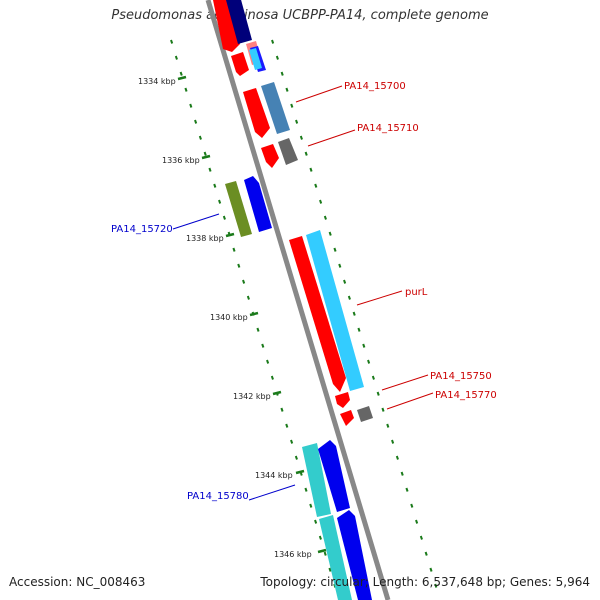 This screenshot has height=600, width=600. What do you see at coordinates (205, 238) in the screenshot?
I see `kbp-label: 1338 kbp` at bounding box center [205, 238].